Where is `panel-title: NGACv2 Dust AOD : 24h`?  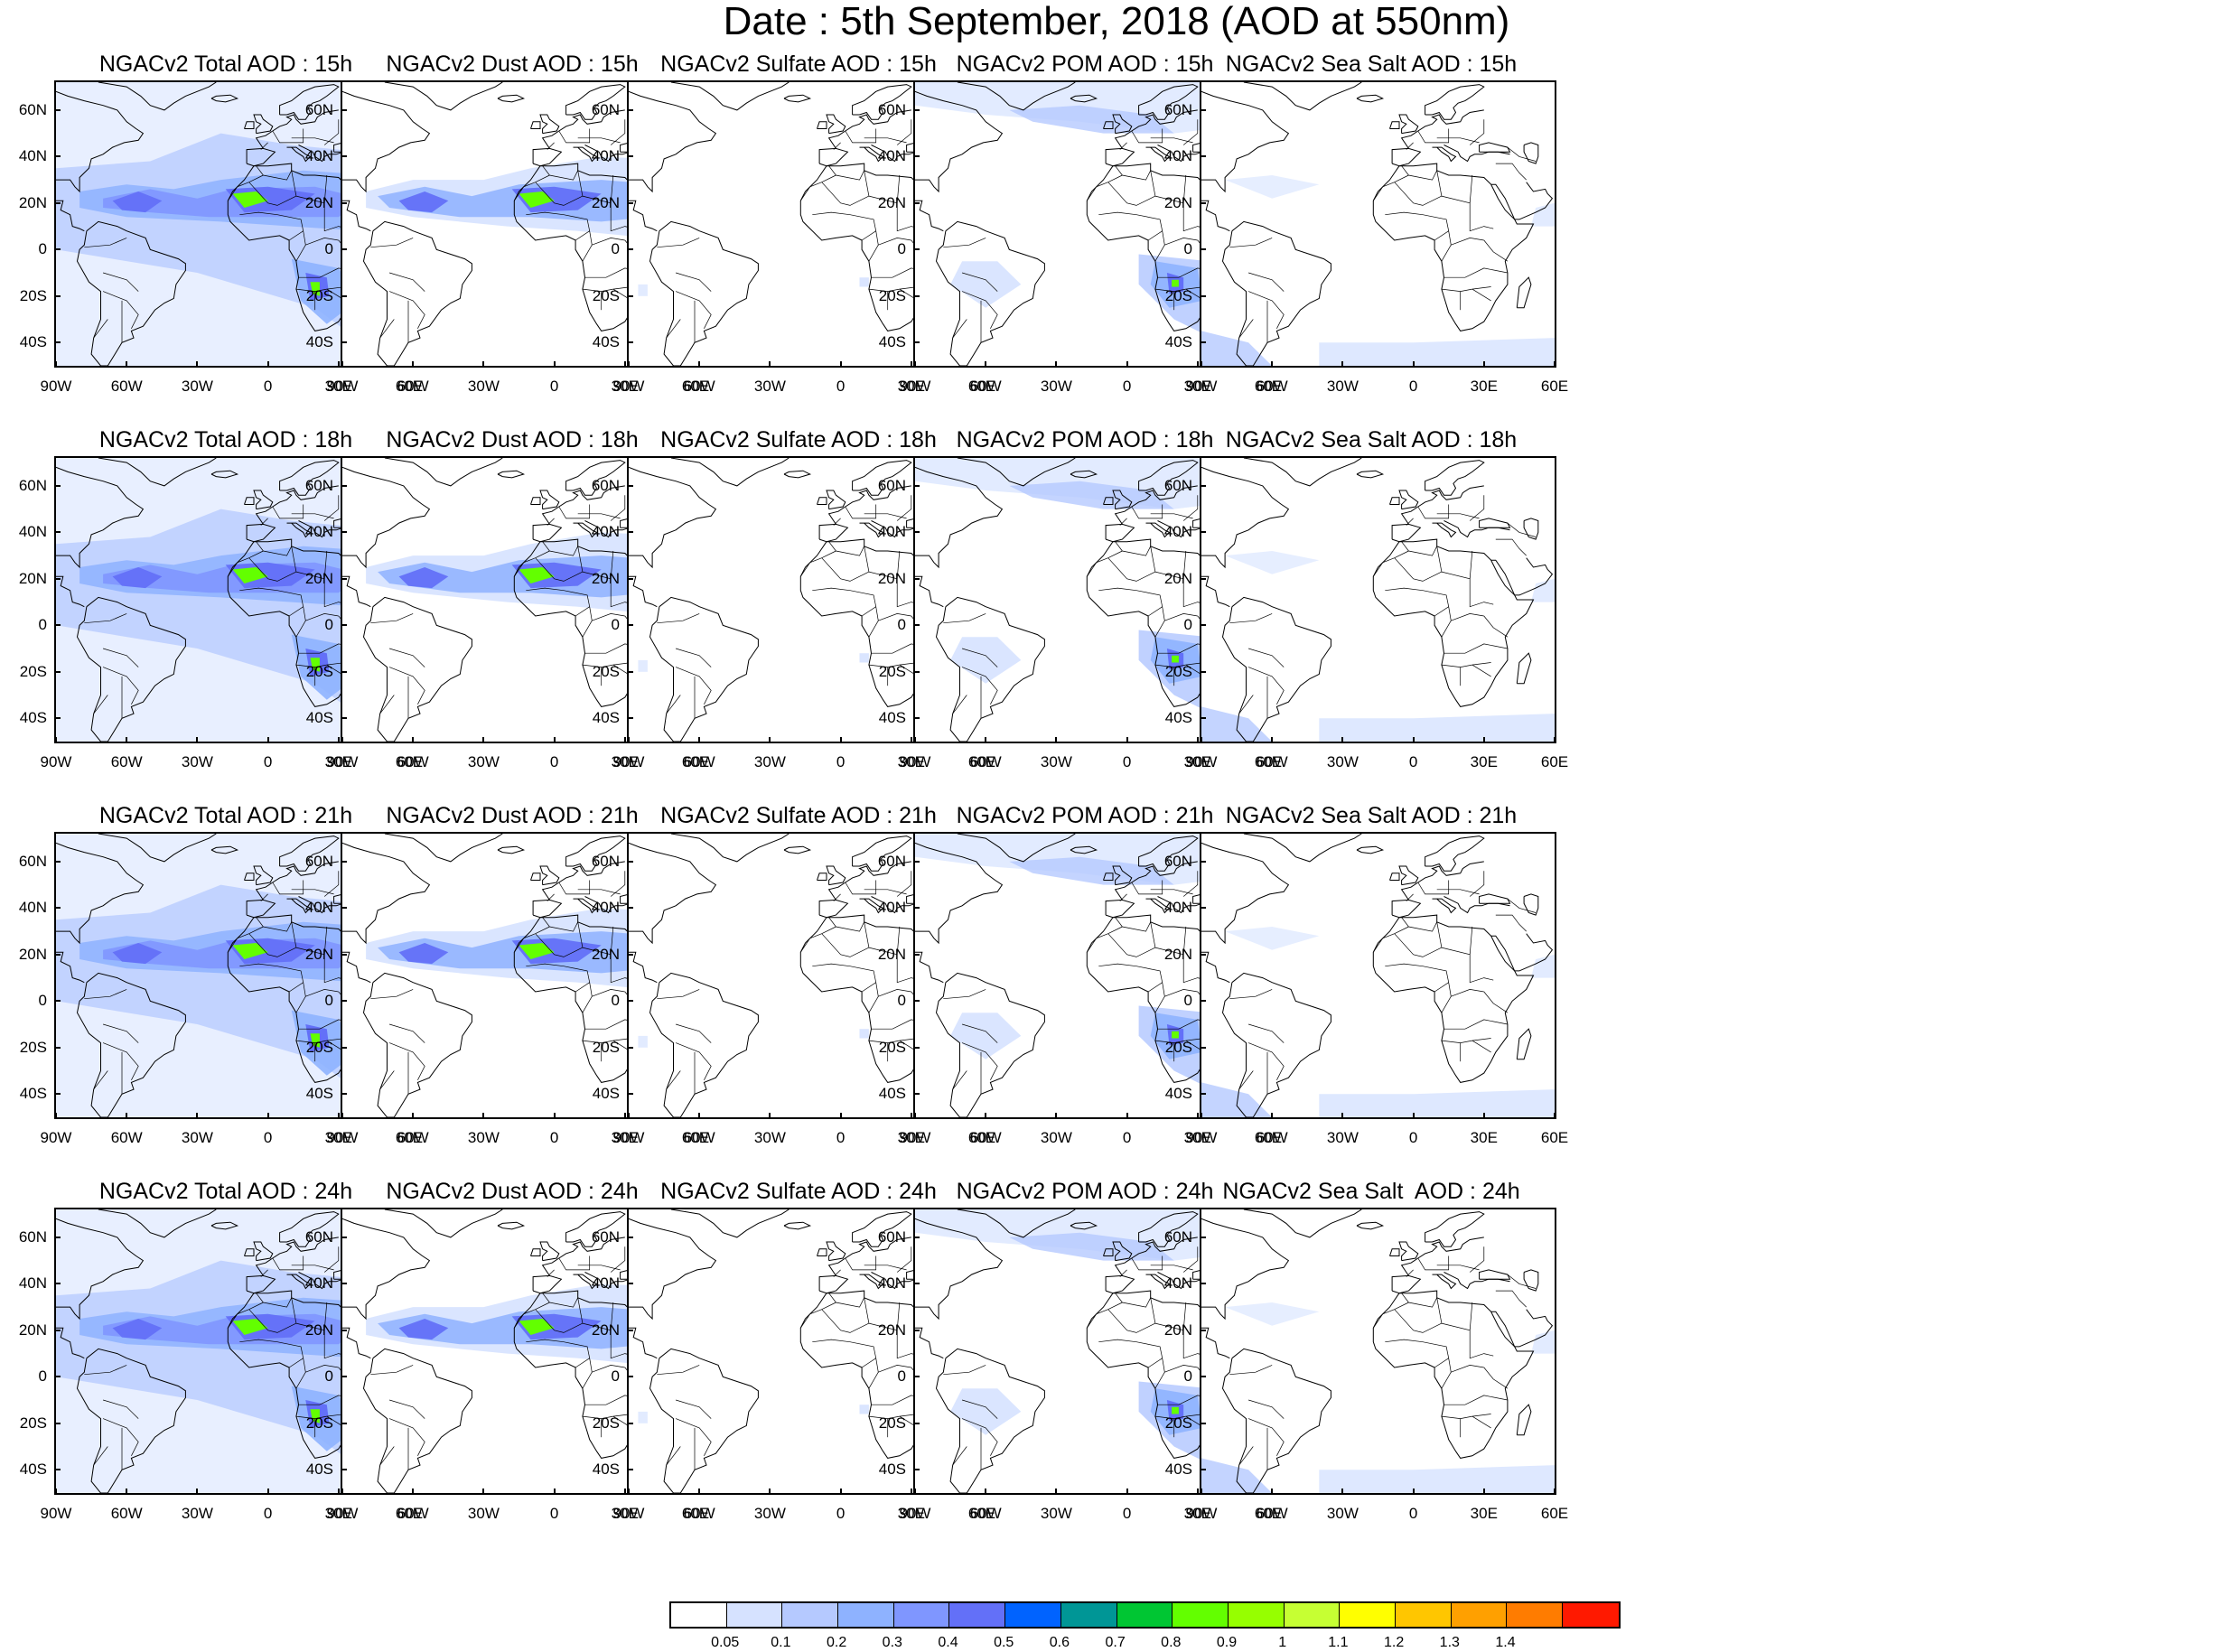
panel-title: NGACv2 Dust AOD : 24h is located at coordinates (512, 1191).